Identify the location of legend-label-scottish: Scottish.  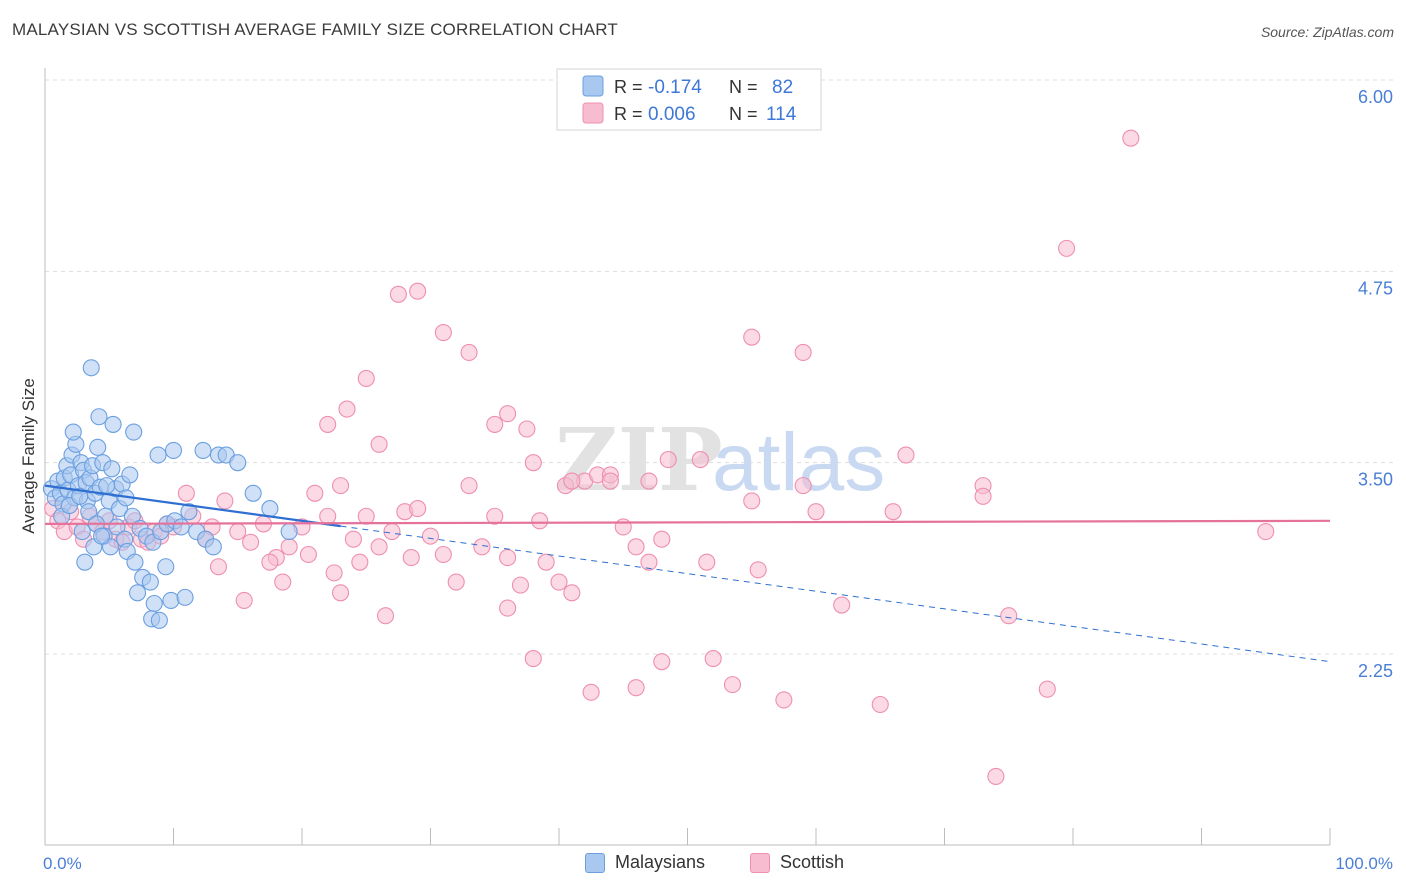
(812, 862).